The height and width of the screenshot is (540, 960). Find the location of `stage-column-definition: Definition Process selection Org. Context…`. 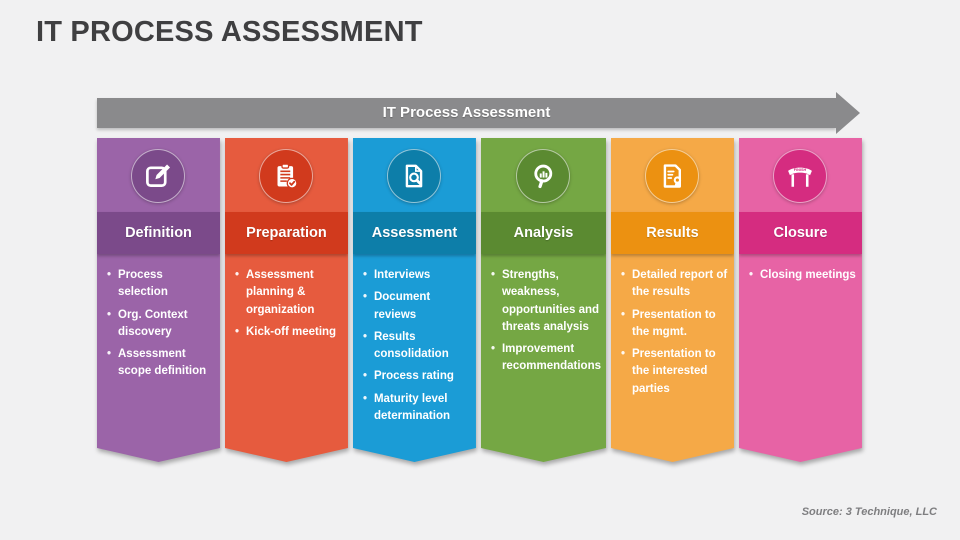

stage-column-definition: Definition Process selection Org. Context… is located at coordinates (158, 300).